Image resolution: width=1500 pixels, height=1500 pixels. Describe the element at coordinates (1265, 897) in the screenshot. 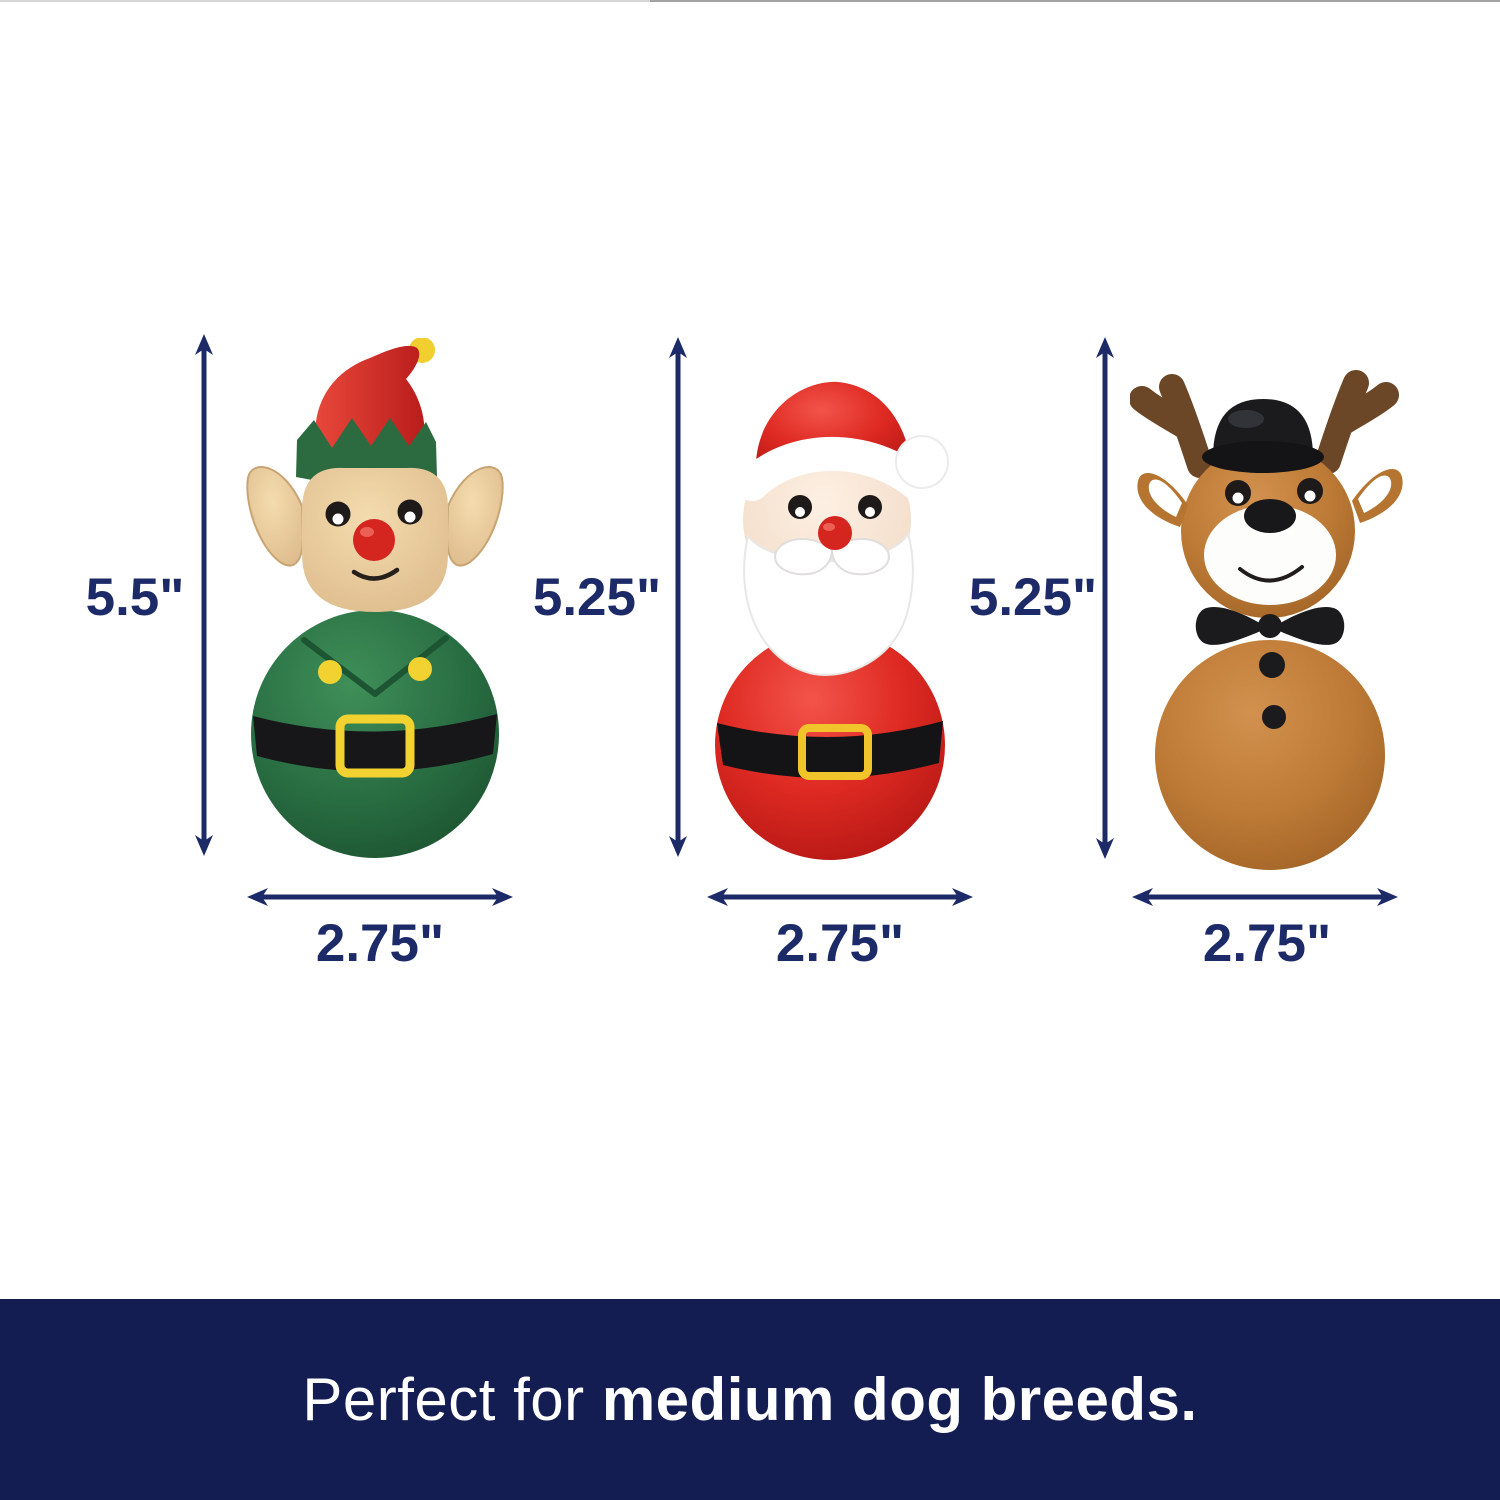

I see `reindeer-width-arrow` at that location.